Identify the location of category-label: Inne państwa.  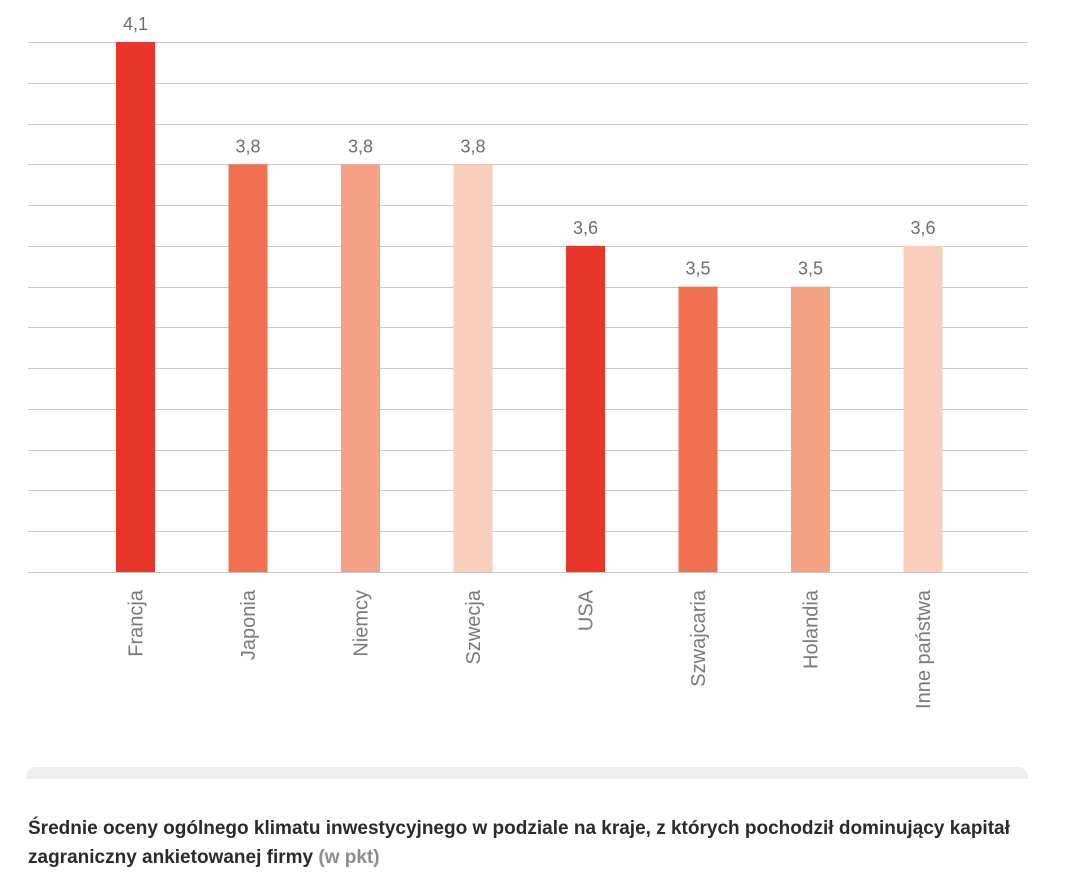
(924, 649).